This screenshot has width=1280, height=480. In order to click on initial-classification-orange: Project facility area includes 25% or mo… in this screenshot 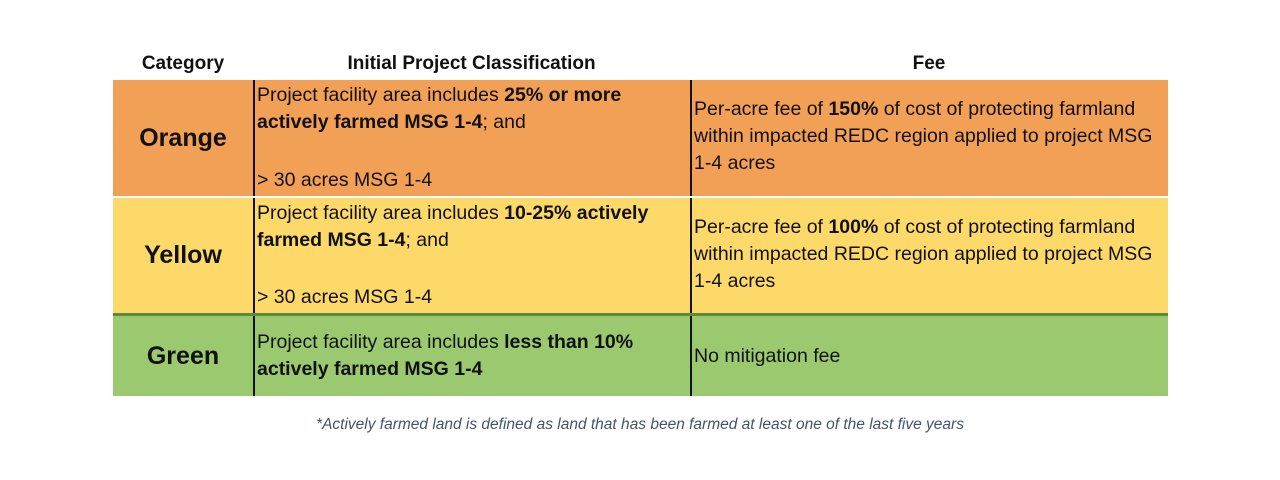, I will do `click(471, 138)`.